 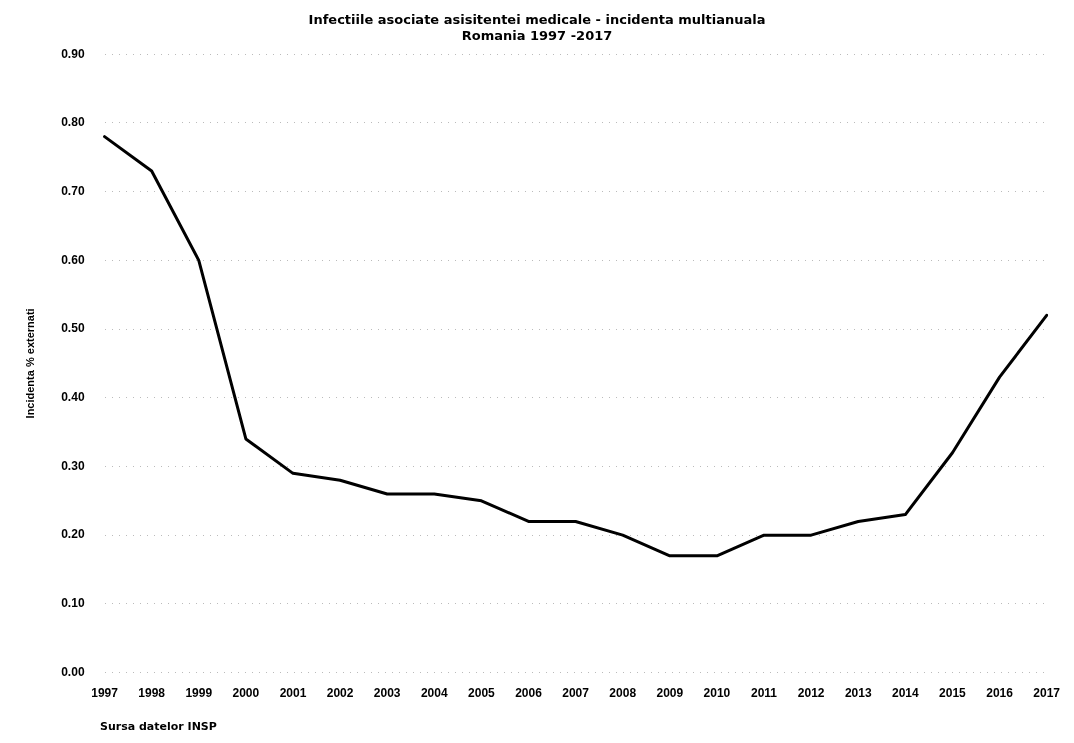 What do you see at coordinates (29, 363) in the screenshot?
I see `y-axis-title: Incidenta % externati` at bounding box center [29, 363].